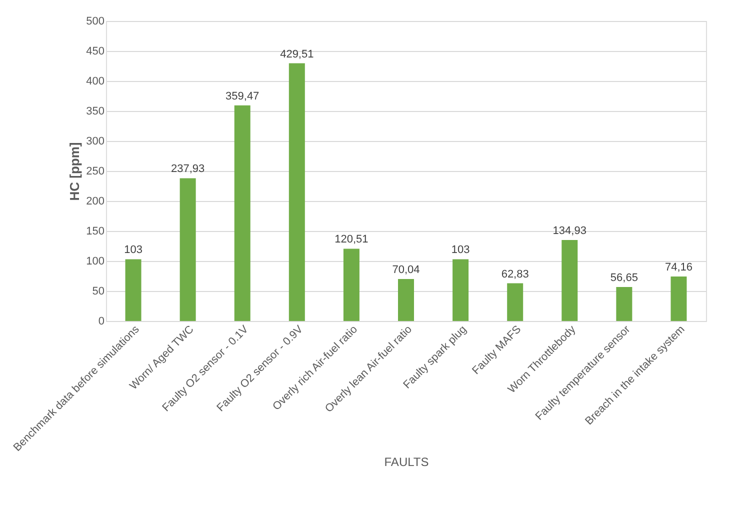  What do you see at coordinates (569, 231) in the screenshot?
I see `data-label: 134,93` at bounding box center [569, 231].